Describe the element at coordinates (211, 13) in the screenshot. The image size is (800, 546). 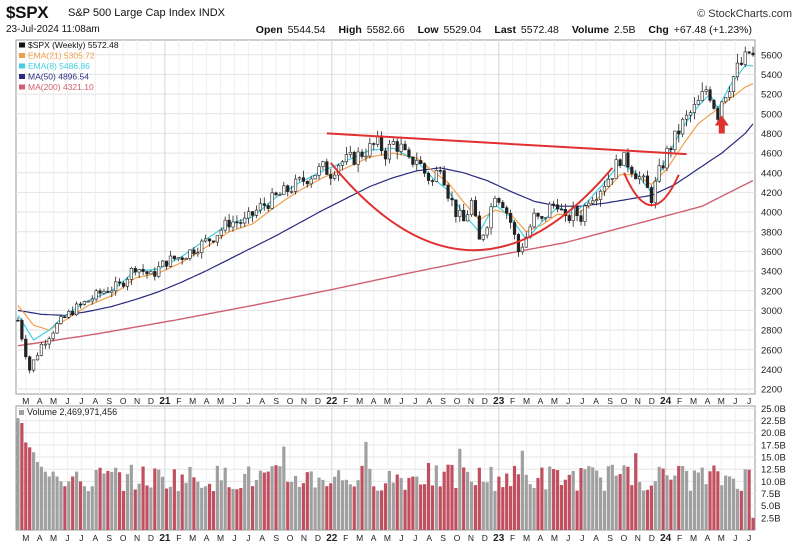
I see `exchange-code: INDX` at that location.